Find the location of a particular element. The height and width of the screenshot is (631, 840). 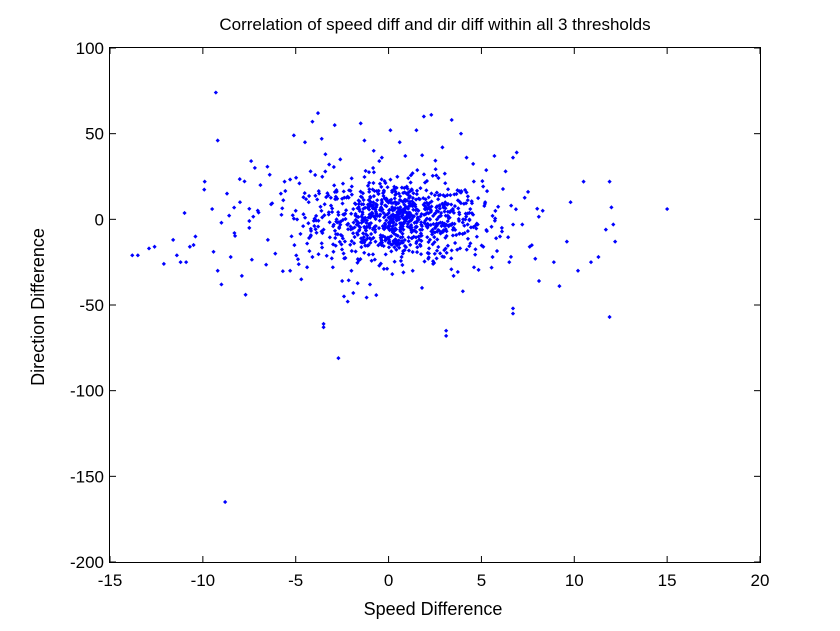

y-axis-label: Direction Difference is located at coordinates (38, 307).